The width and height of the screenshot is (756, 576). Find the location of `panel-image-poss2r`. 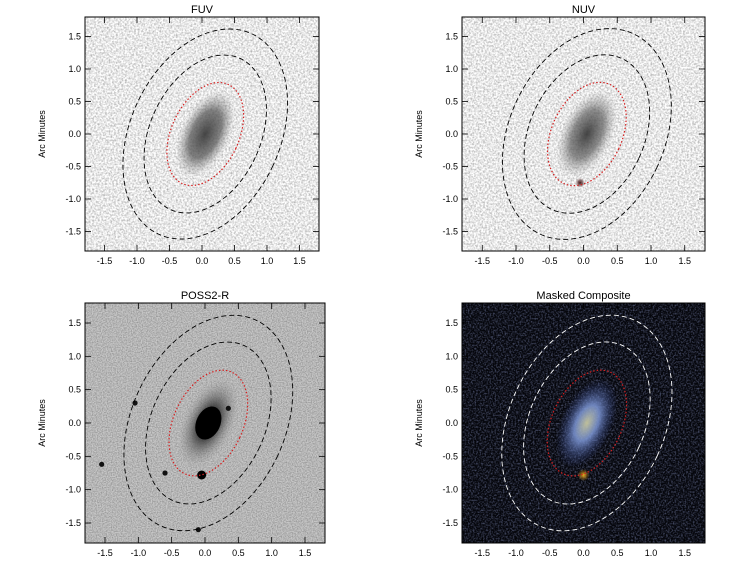

panel-image-poss2r is located at coordinates (205, 423).